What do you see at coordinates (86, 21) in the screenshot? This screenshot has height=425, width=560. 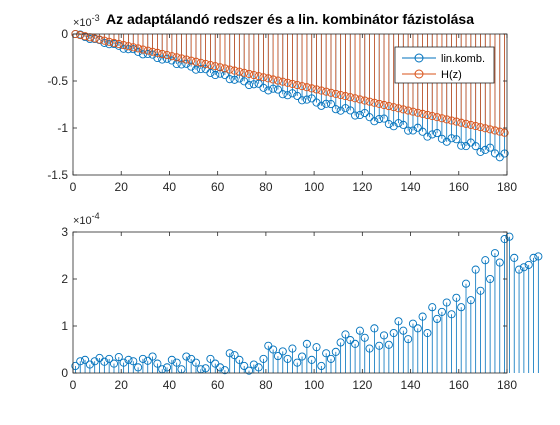 I see `top-exponent-label: ×10⁻³` at bounding box center [86, 21].